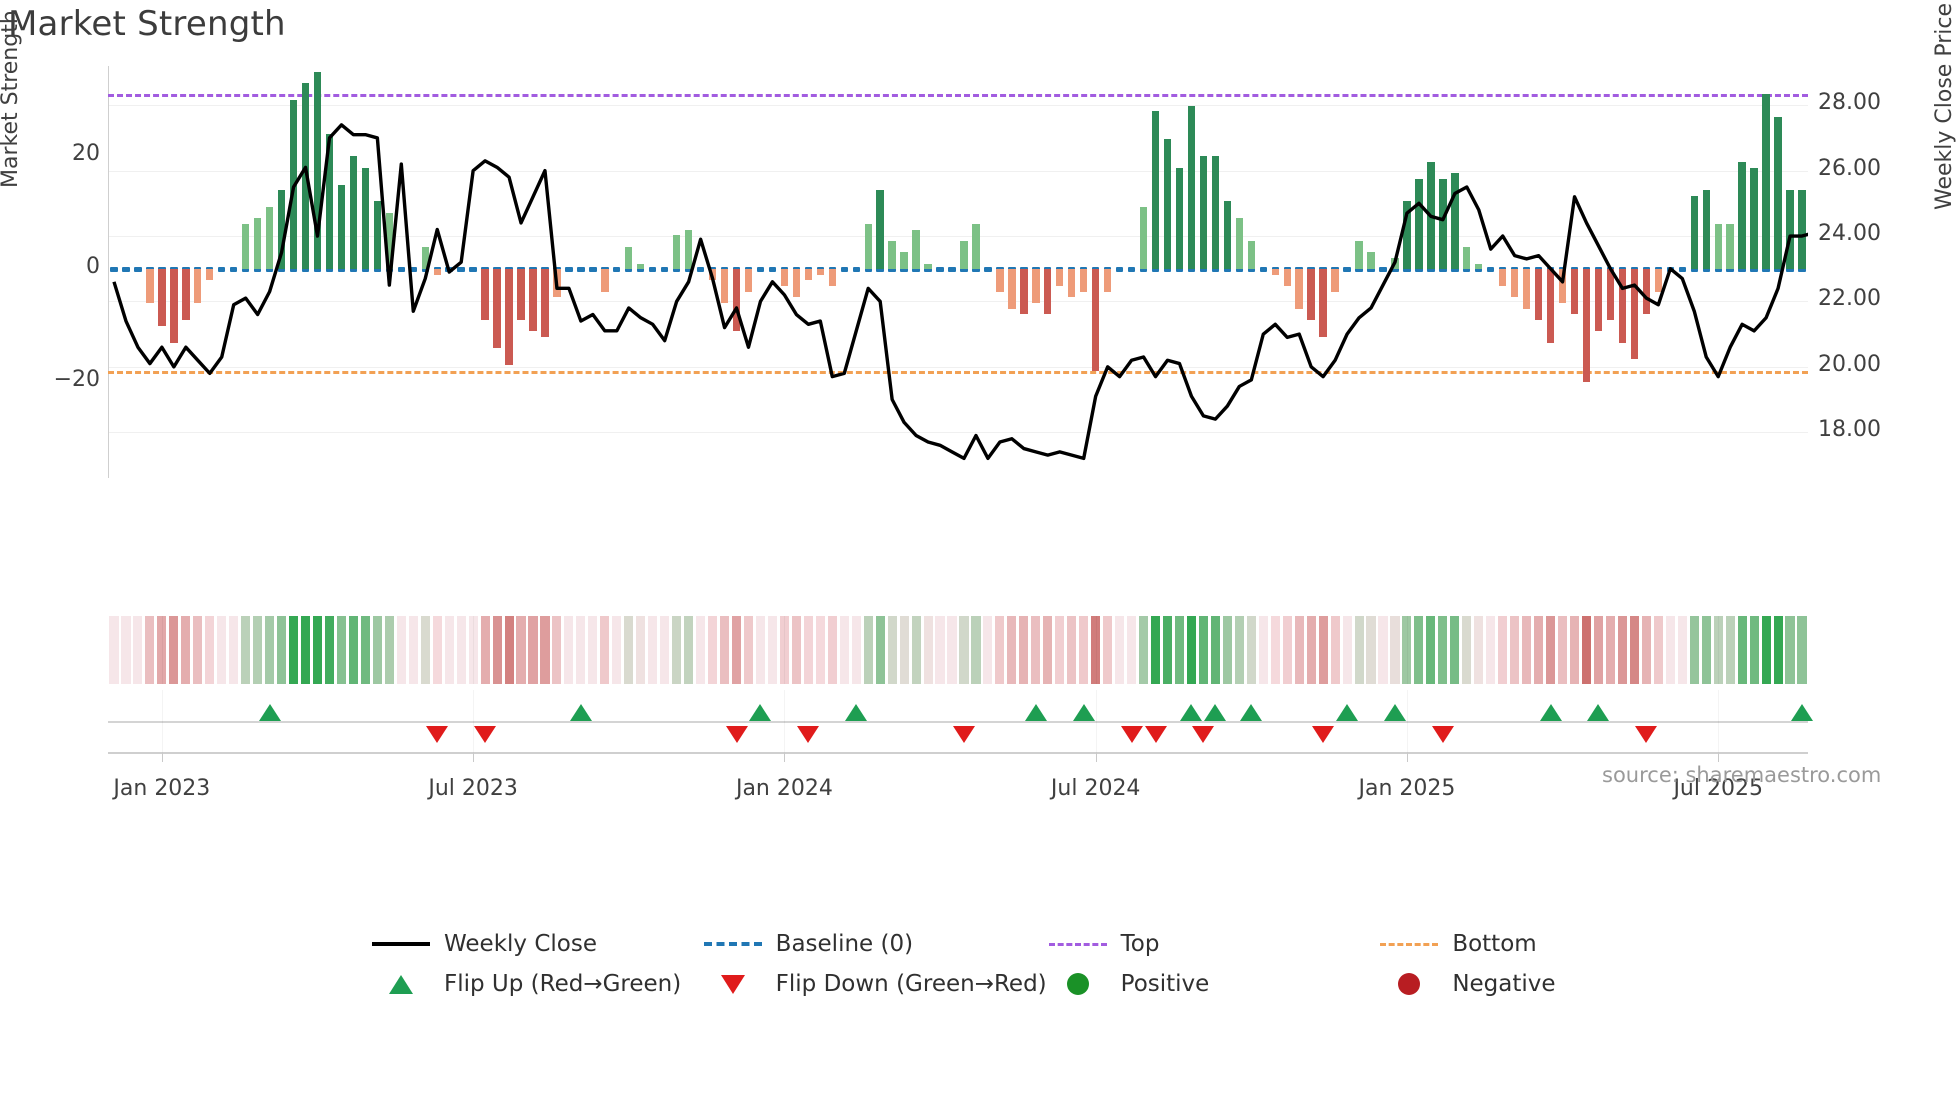 The height and width of the screenshot is (1102, 1960). What do you see at coordinates (958, 106) in the screenshot?
I see `gridline` at bounding box center [958, 106].